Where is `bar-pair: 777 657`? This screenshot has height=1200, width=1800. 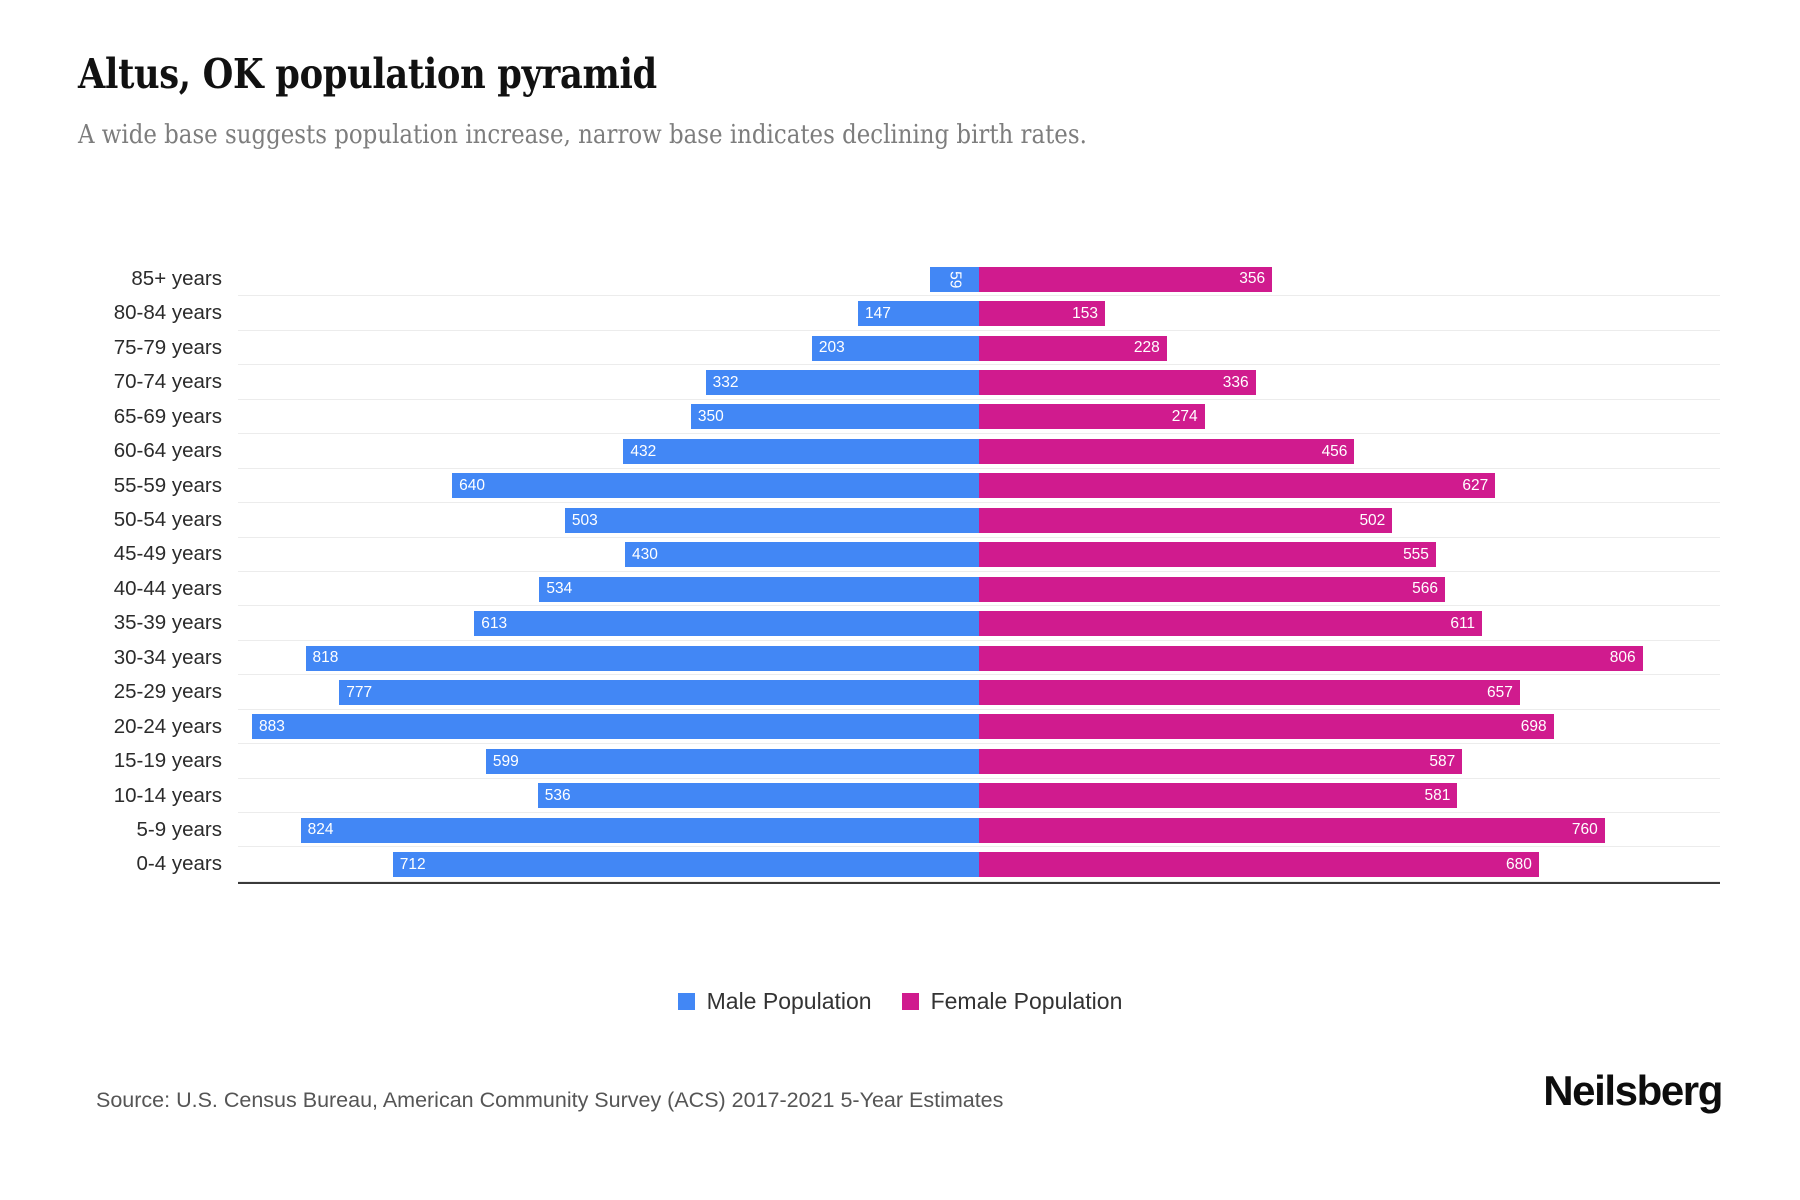 bar-pair: 777 657 is located at coordinates (979, 692).